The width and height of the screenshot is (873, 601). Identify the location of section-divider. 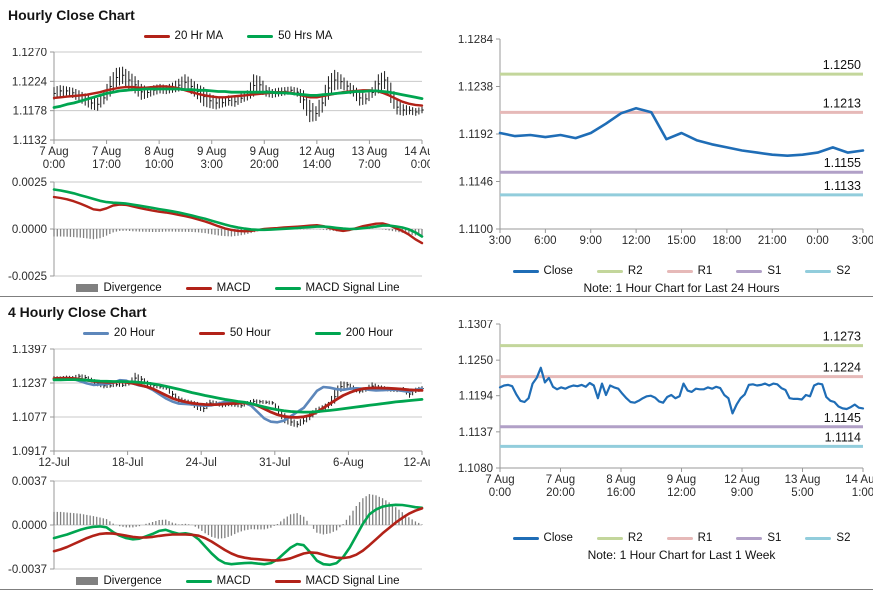
(436, 296).